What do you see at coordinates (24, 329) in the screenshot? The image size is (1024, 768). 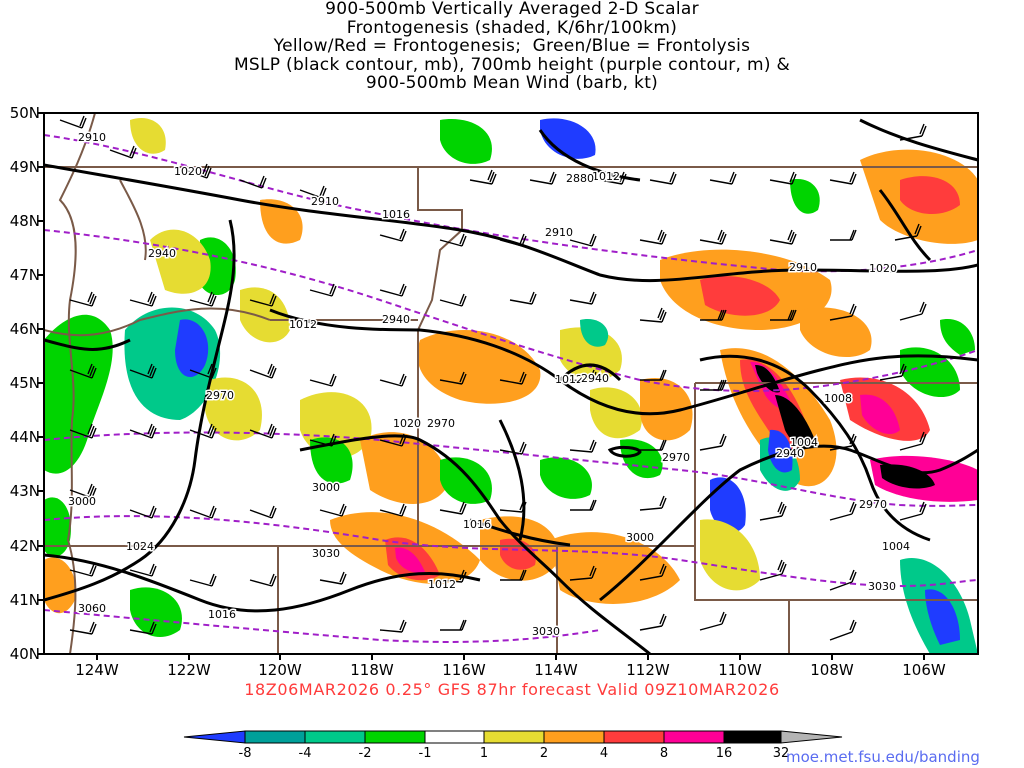 I see `lat-label-46n: 46N` at bounding box center [24, 329].